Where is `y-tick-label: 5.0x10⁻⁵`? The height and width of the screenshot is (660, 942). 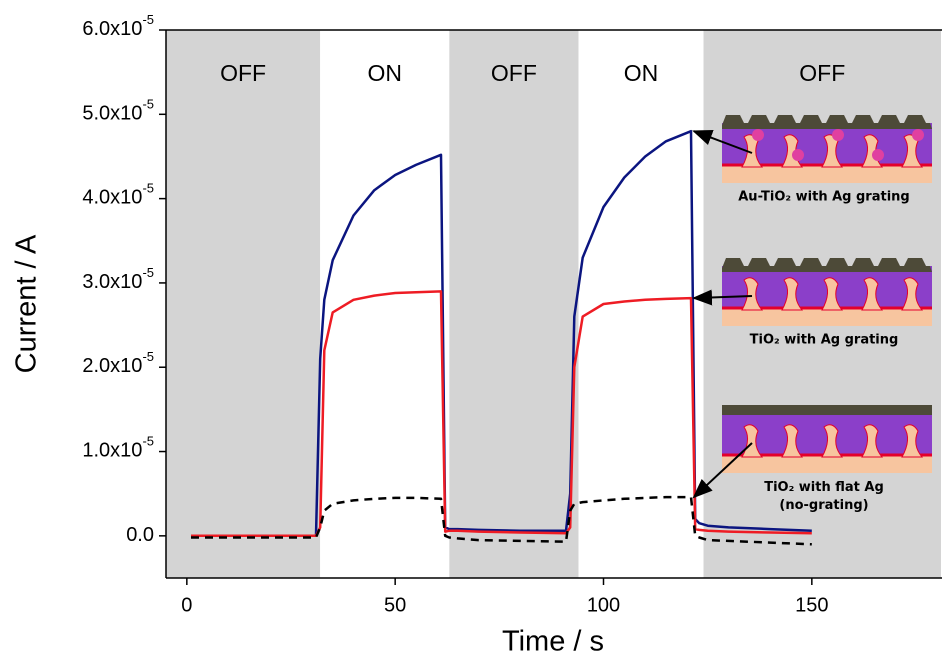
y-tick-label: 5.0x10⁻⁵ is located at coordinates (118, 111).